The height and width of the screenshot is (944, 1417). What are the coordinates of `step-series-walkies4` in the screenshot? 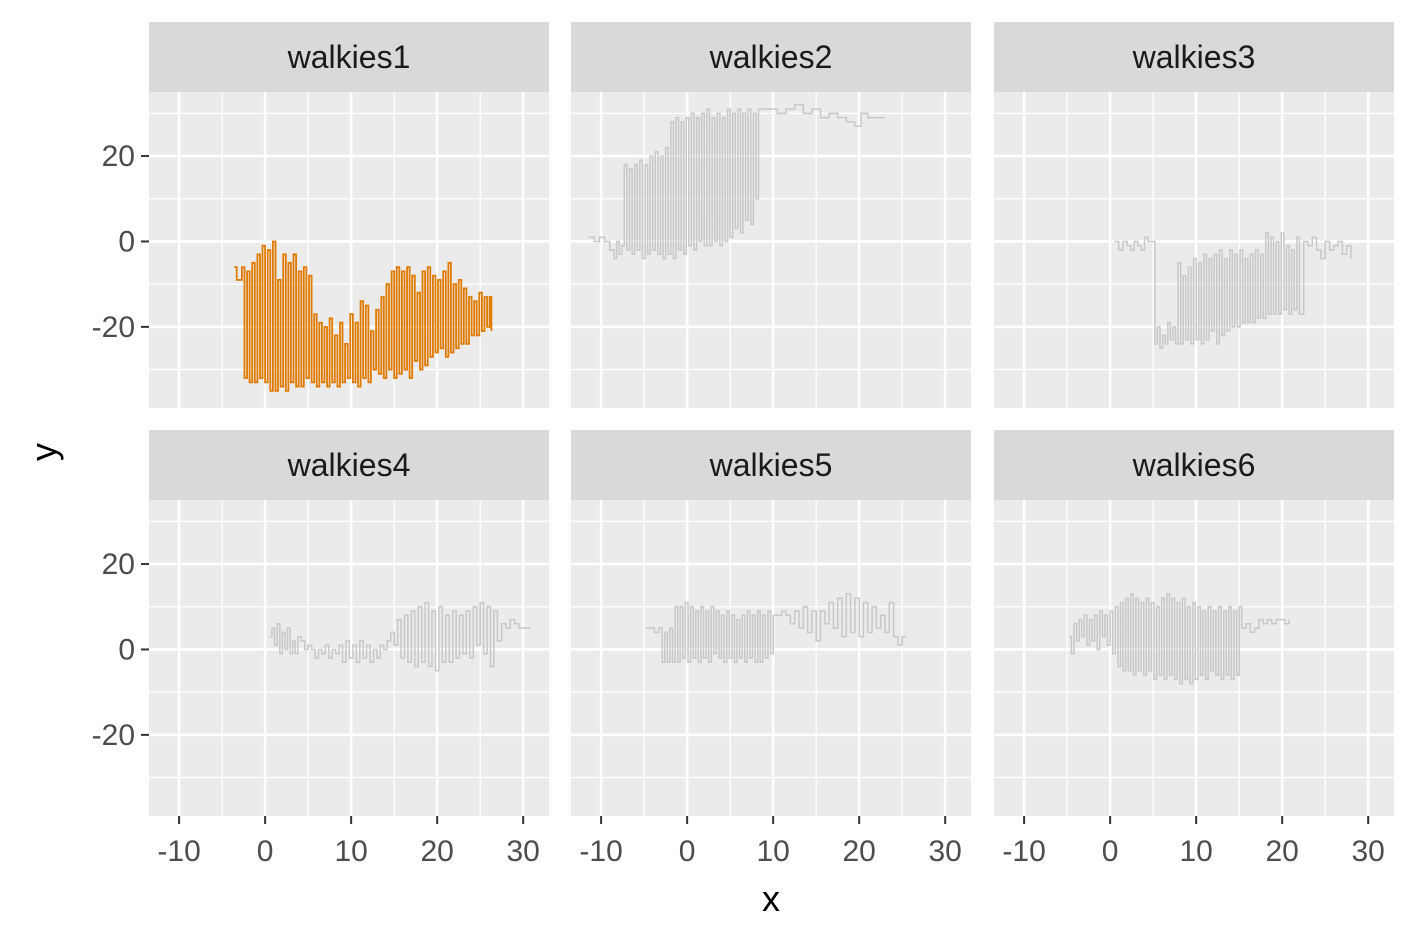 It's located at (400, 636).